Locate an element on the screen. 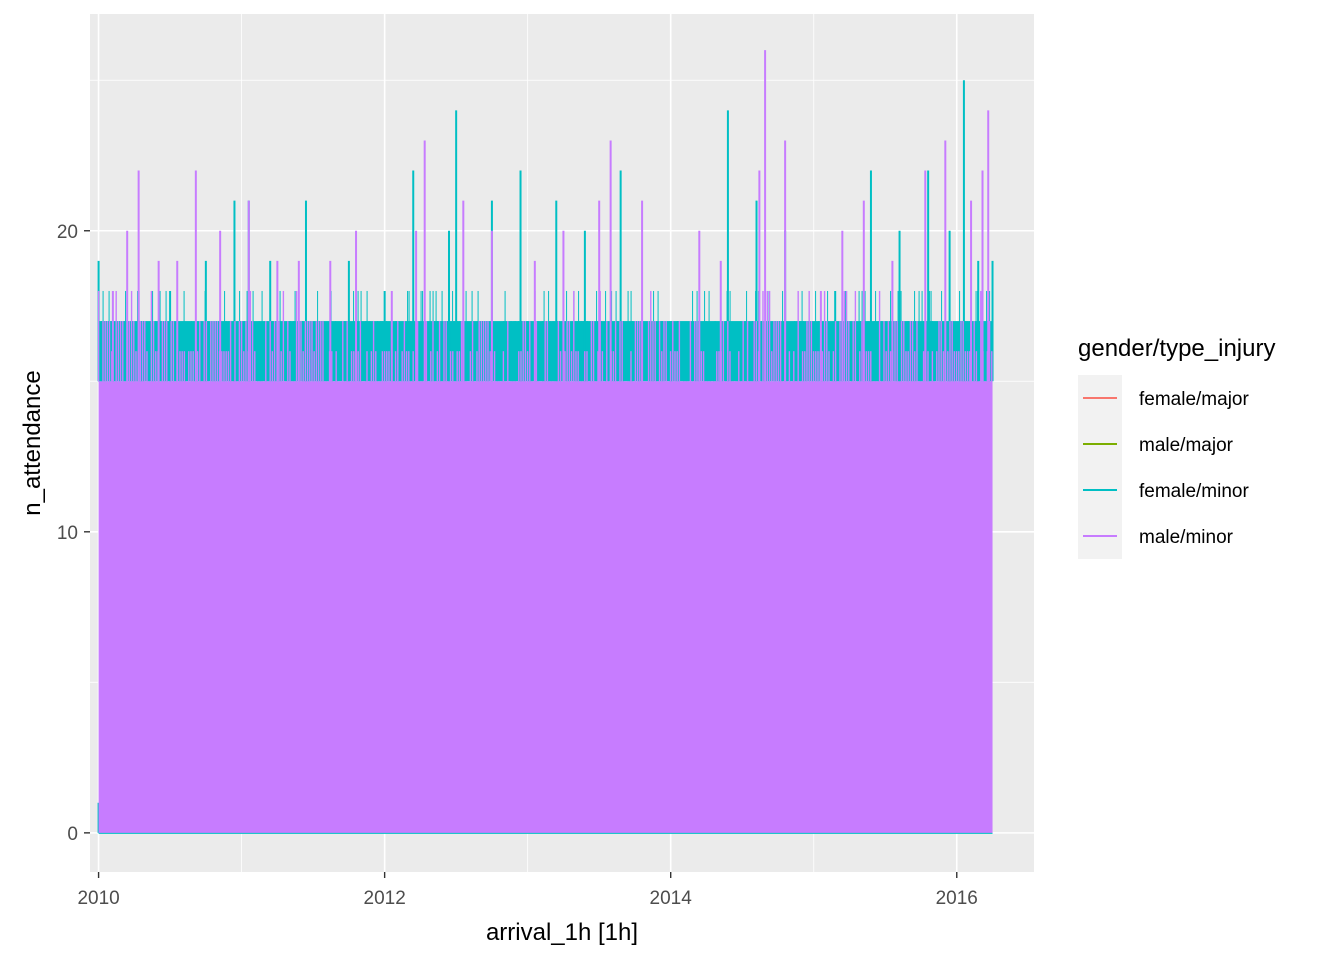  x-axis: 2010 2012 2014 2016 is located at coordinates (527, 890).